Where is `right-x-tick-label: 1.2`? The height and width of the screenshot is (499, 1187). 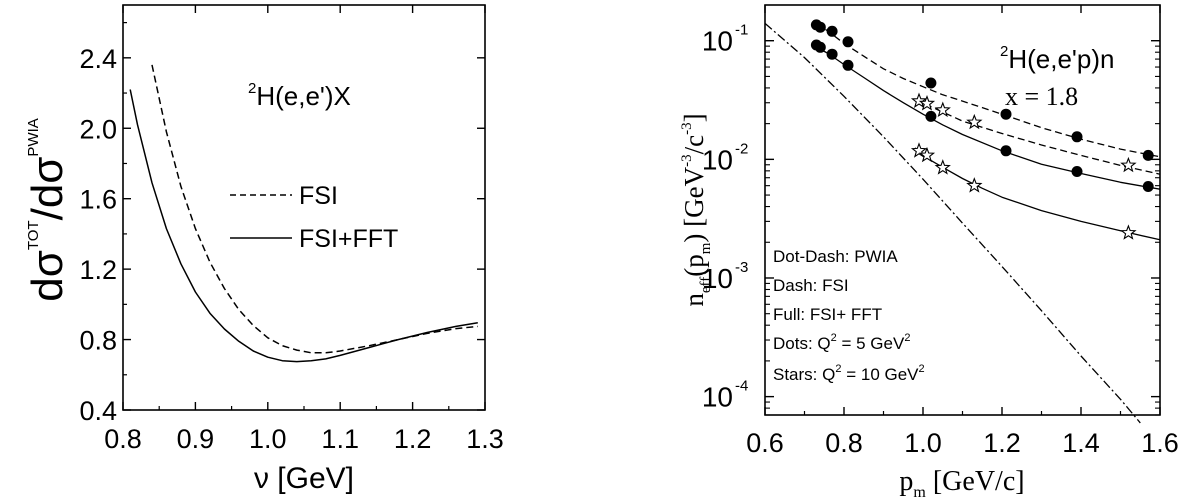
right-x-tick-label: 1.2 is located at coordinates (1002, 443).